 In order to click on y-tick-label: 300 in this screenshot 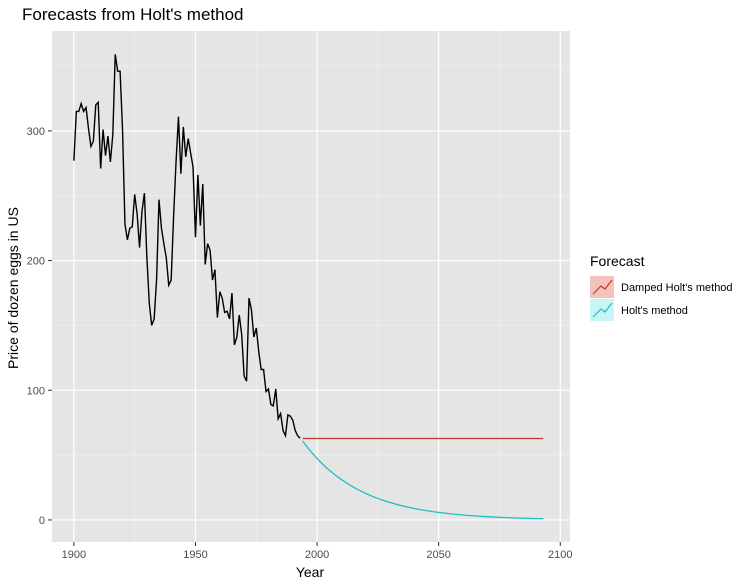, I will do `click(36, 132)`.